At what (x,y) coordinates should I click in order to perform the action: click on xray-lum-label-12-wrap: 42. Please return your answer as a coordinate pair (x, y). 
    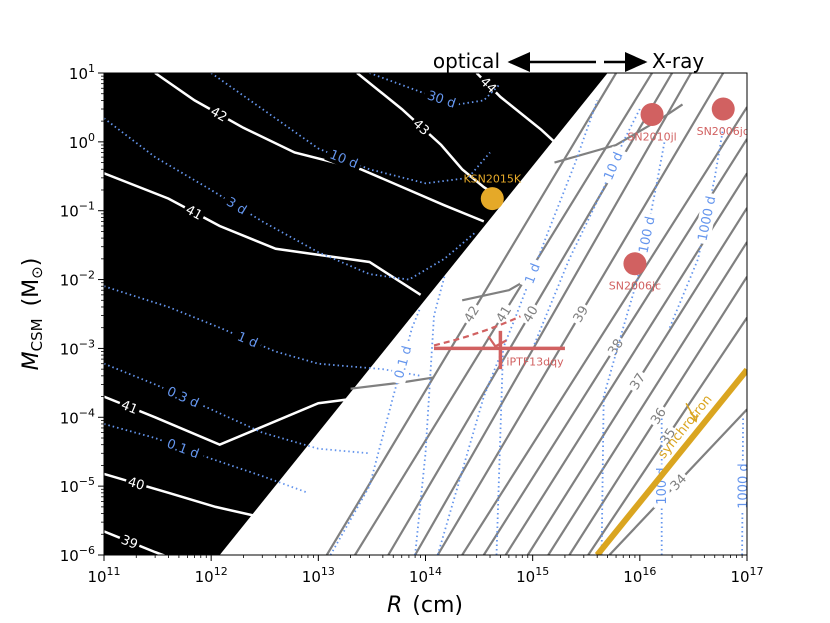
    Looking at the image, I should click on (471, 314).